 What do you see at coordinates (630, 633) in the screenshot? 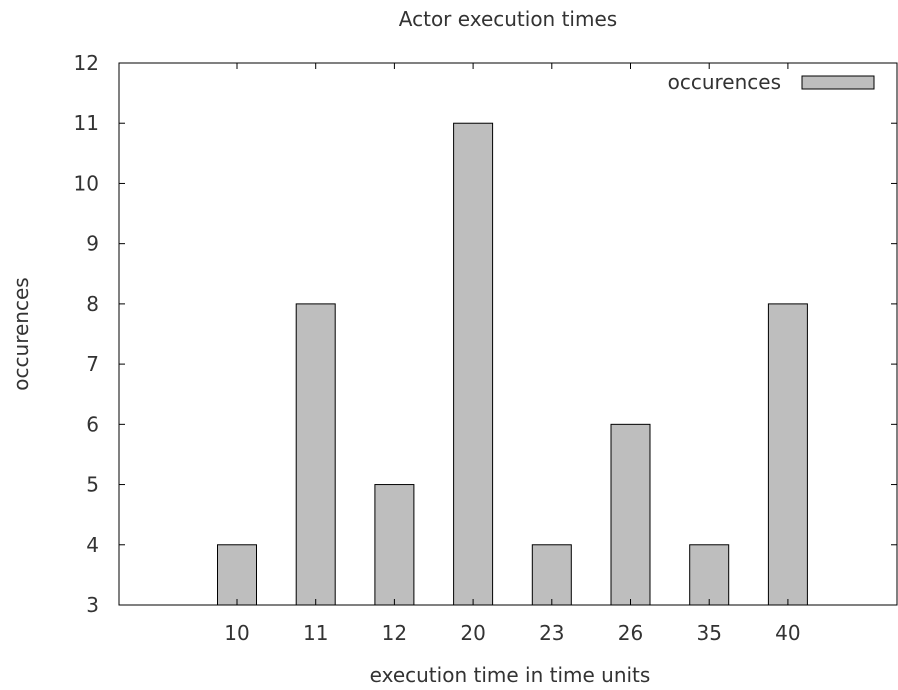
I see `x-tick-label-26: 26` at bounding box center [630, 633].